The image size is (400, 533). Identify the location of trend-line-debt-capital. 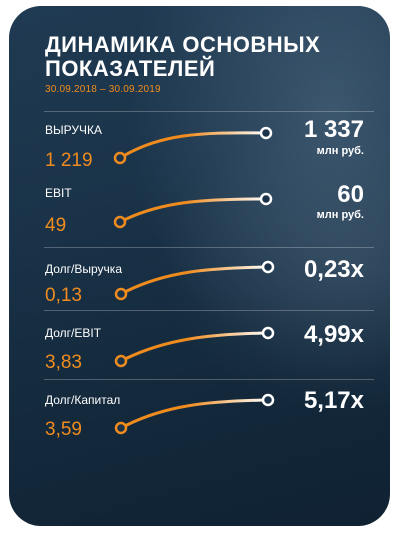
(194, 414).